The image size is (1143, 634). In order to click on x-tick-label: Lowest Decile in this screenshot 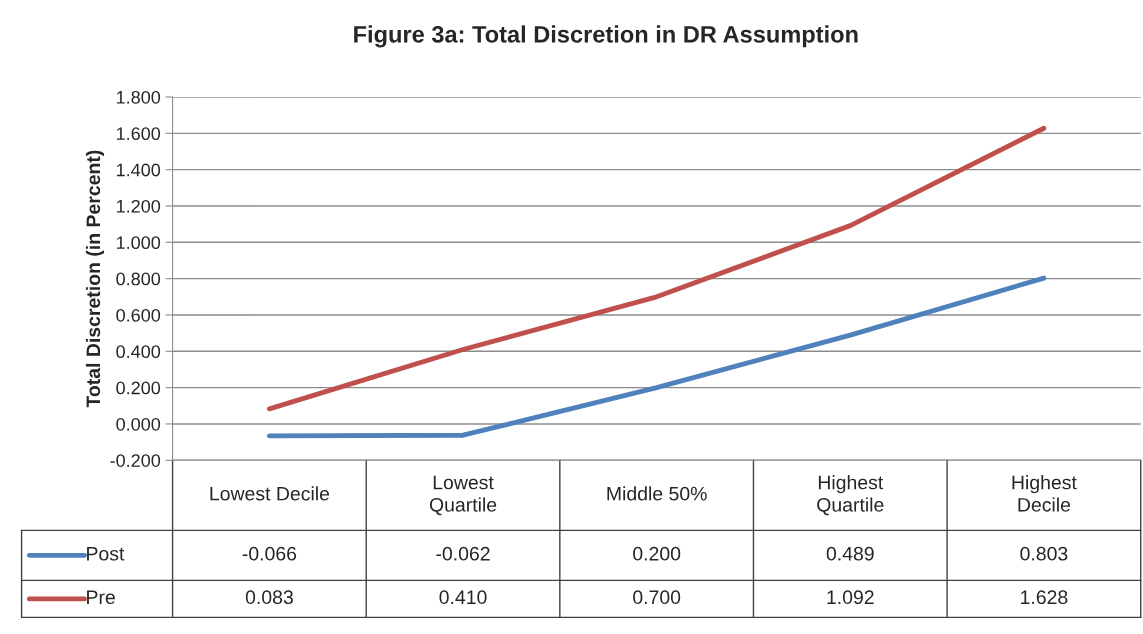, I will do `click(270, 493)`.